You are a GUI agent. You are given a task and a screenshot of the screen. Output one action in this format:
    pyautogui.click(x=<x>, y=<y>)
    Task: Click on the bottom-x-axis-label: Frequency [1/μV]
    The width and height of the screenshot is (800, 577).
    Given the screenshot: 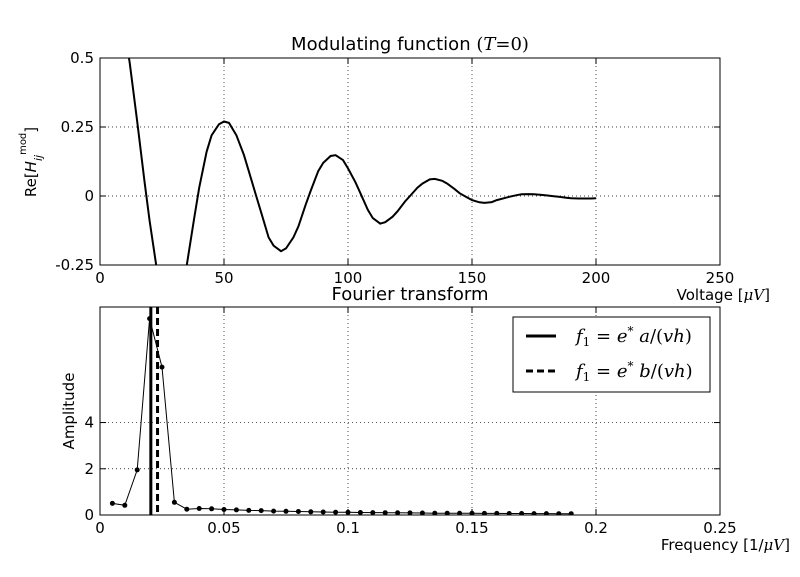 What is the action you would take?
    pyautogui.click(x=725, y=545)
    